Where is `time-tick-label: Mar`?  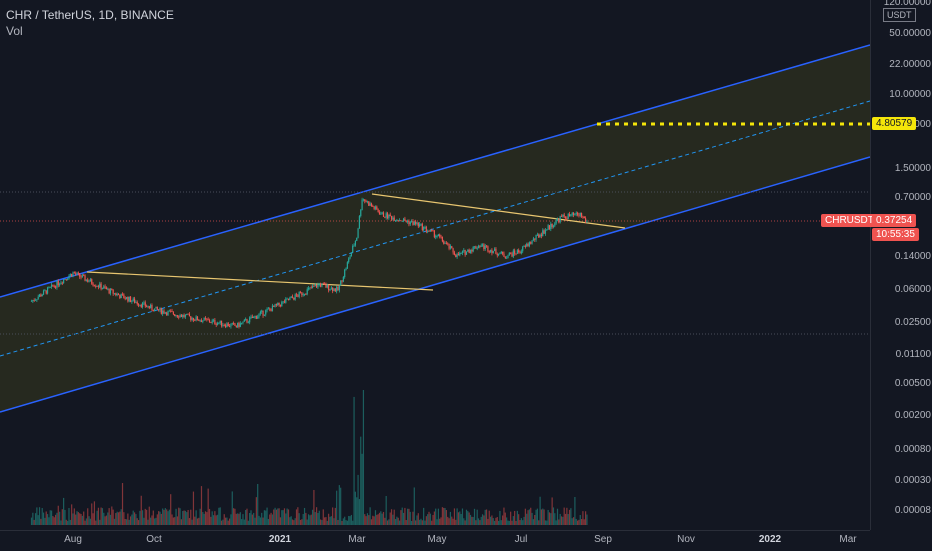
time-tick-label: Mar is located at coordinates (357, 539).